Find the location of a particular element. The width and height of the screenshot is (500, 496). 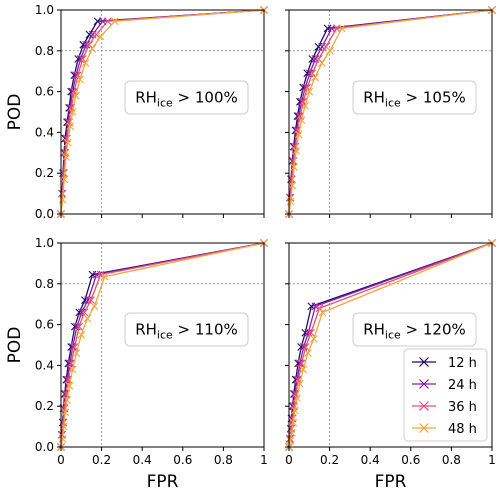

legend-entry: 48 h is located at coordinates (444, 429).